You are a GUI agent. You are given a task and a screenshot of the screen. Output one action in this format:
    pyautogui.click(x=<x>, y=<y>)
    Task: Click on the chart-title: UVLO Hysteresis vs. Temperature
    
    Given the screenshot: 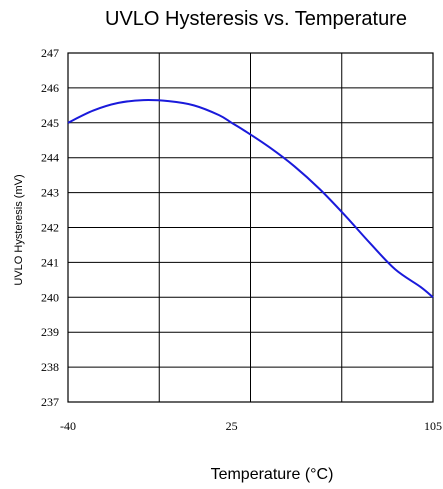 What is the action you would take?
    pyautogui.click(x=256, y=19)
    